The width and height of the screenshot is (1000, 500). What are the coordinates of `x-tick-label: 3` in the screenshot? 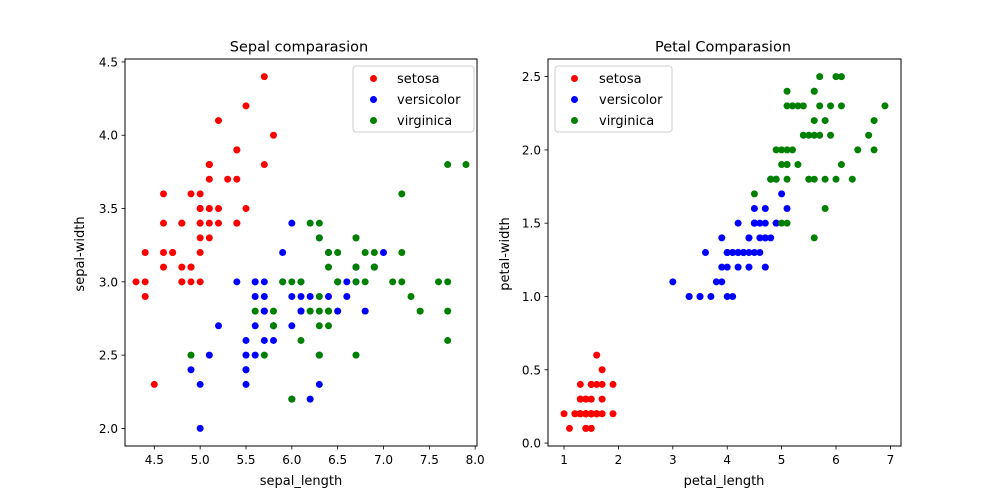 It's located at (673, 460).